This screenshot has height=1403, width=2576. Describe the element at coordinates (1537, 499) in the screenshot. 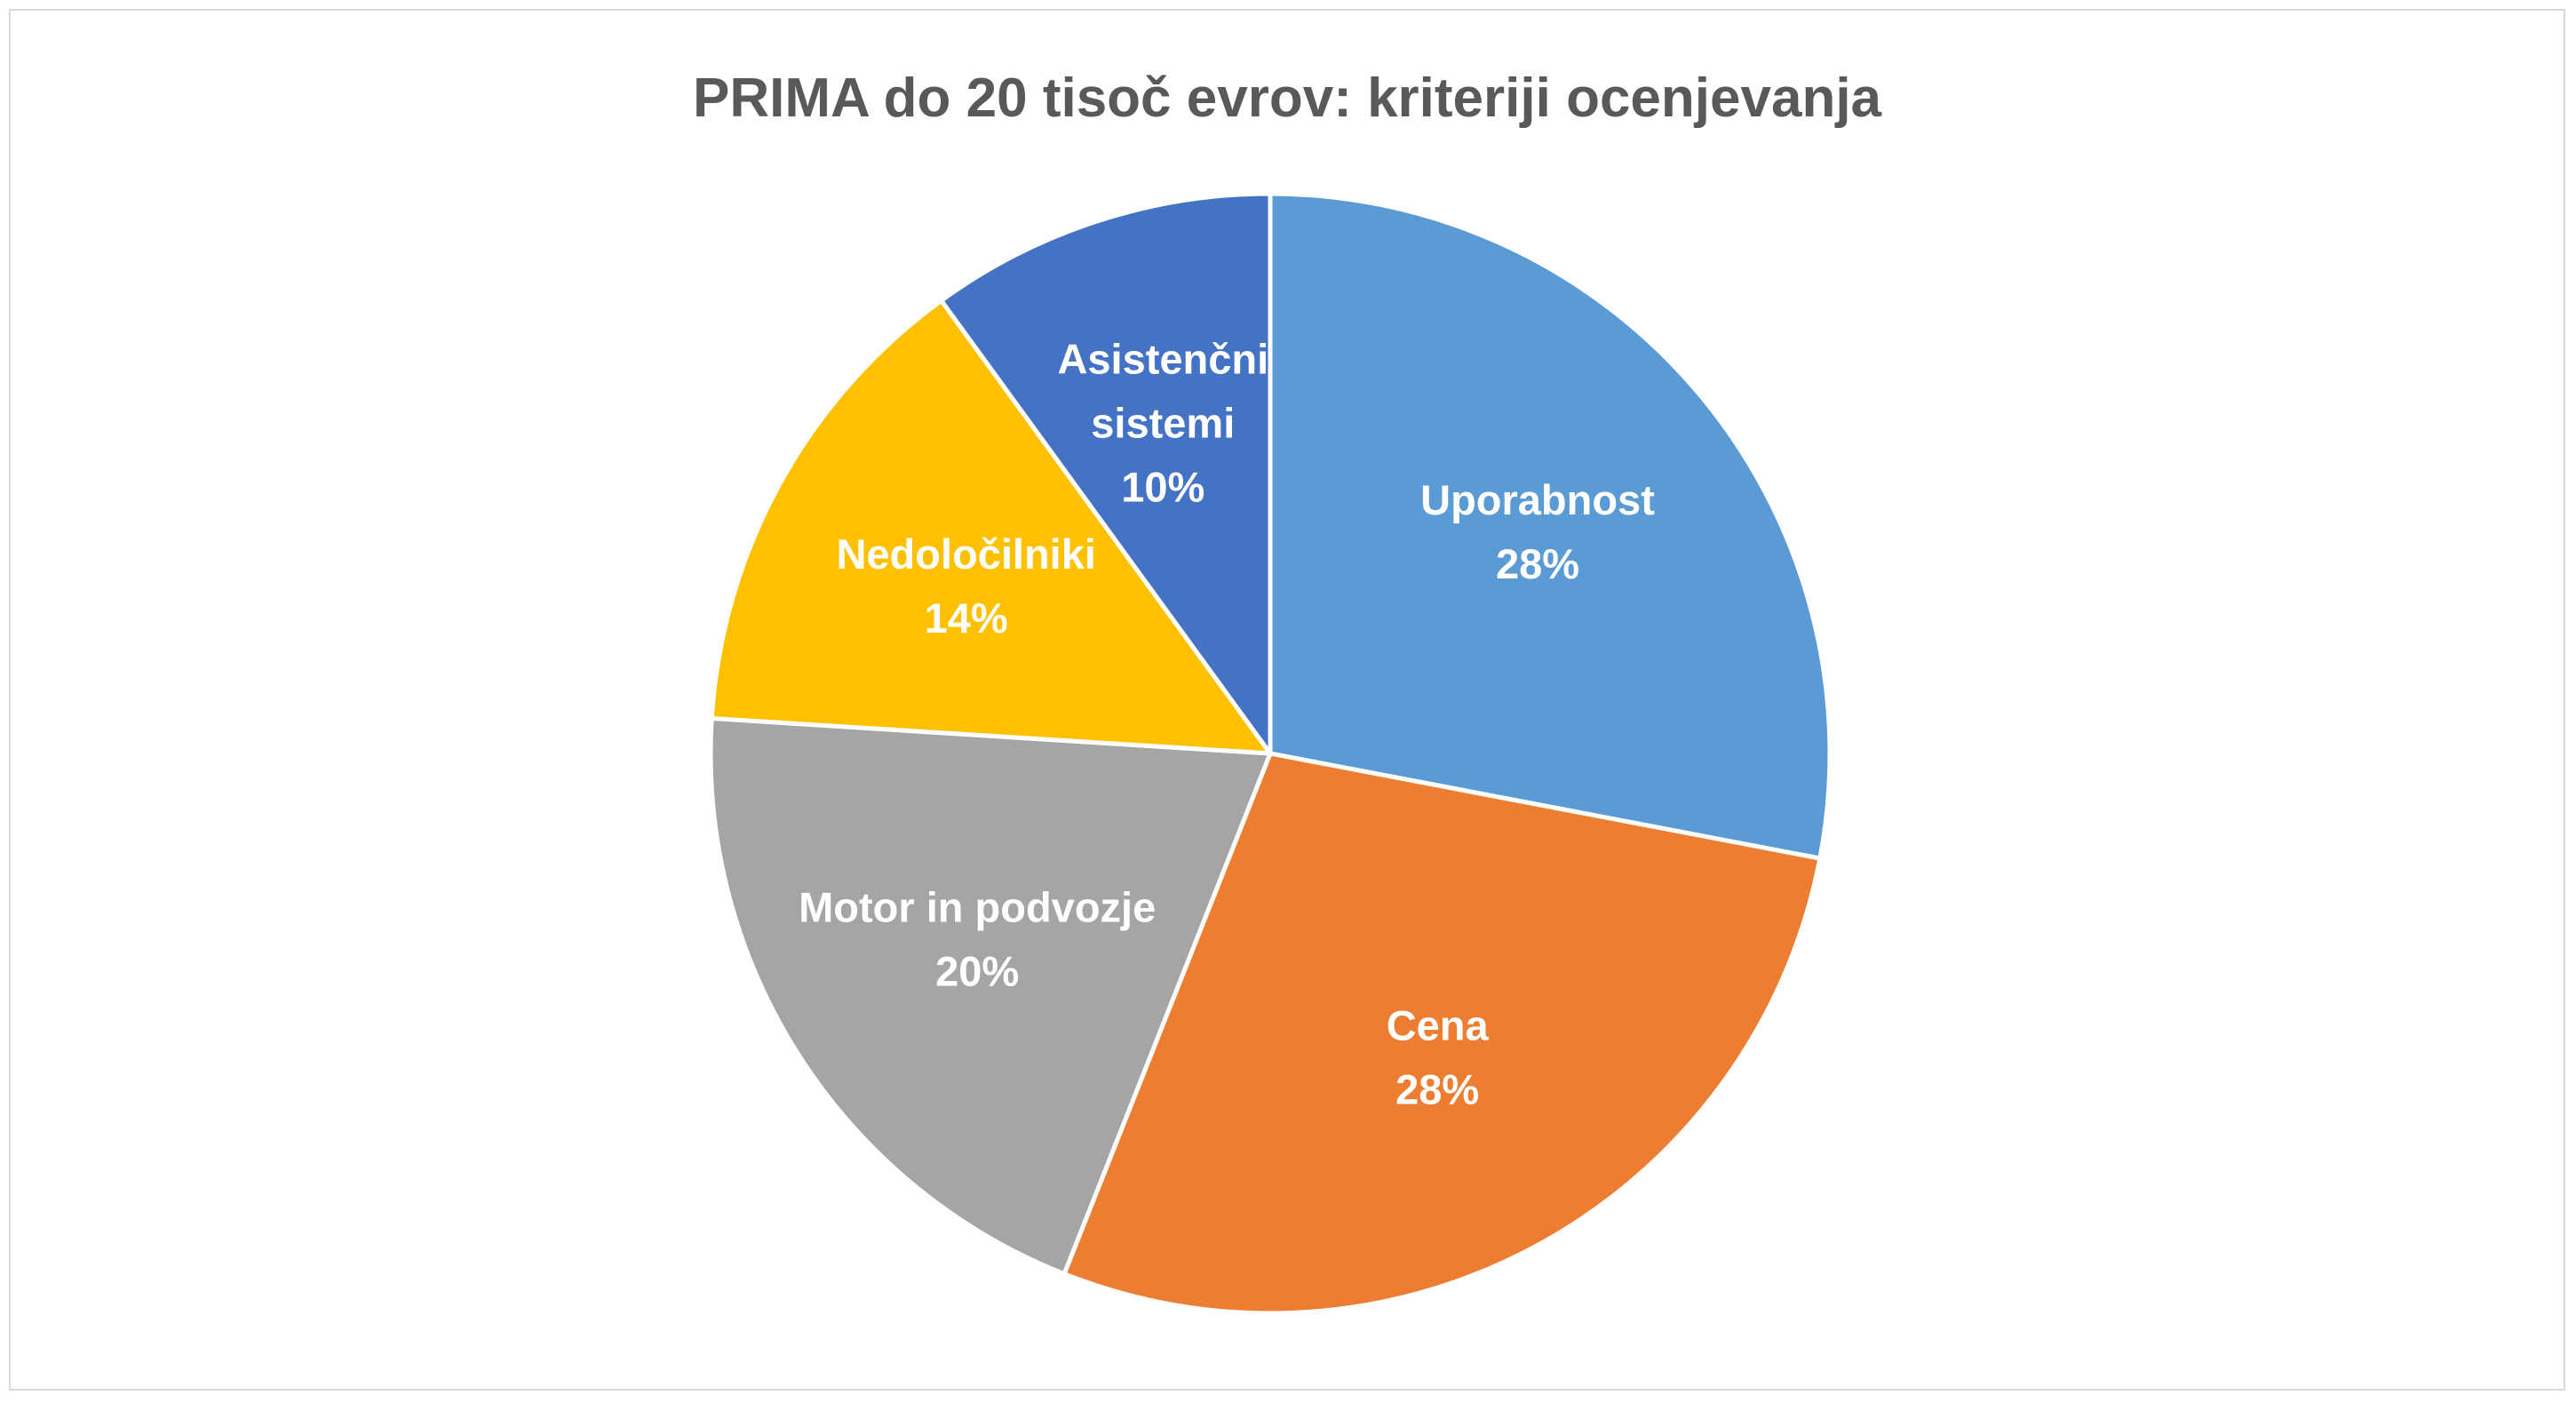

I see `slice-category-label: Uporabnost` at that location.